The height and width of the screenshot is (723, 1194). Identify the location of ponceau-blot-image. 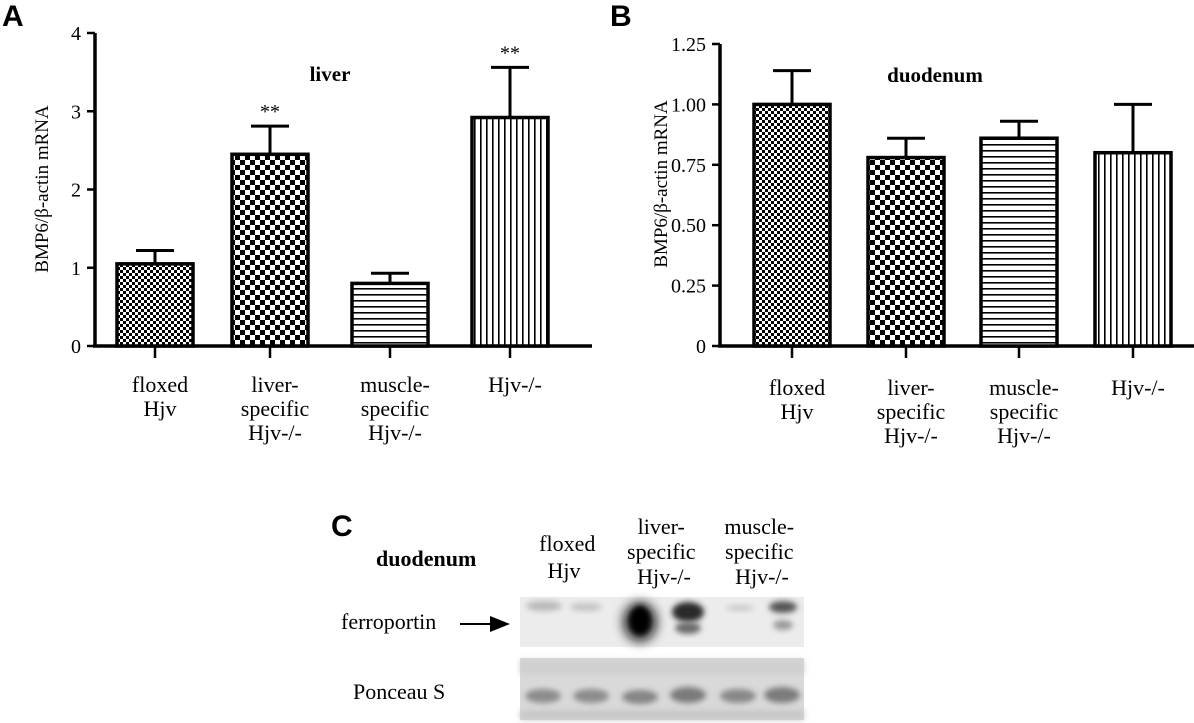
(662, 689).